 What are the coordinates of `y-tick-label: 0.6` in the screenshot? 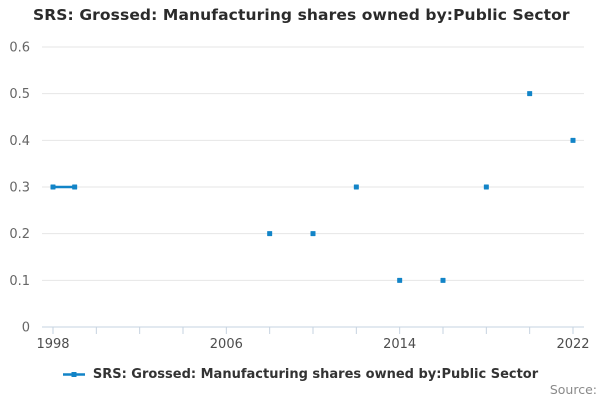 It's located at (19, 47).